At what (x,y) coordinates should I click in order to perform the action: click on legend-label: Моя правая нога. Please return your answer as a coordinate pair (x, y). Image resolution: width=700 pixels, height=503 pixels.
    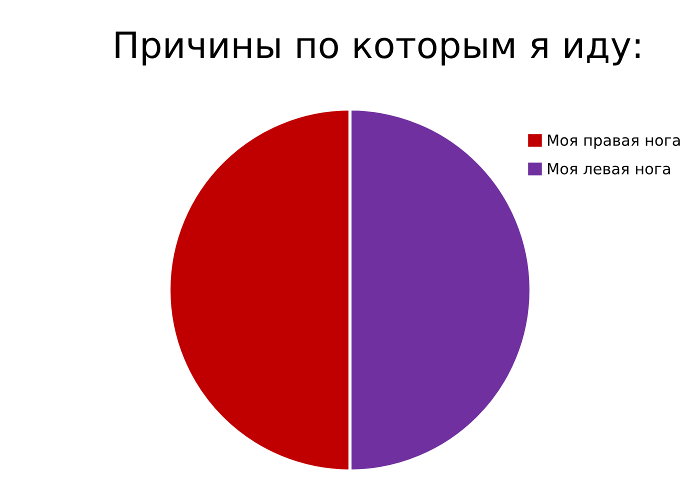
    Looking at the image, I should click on (614, 141).